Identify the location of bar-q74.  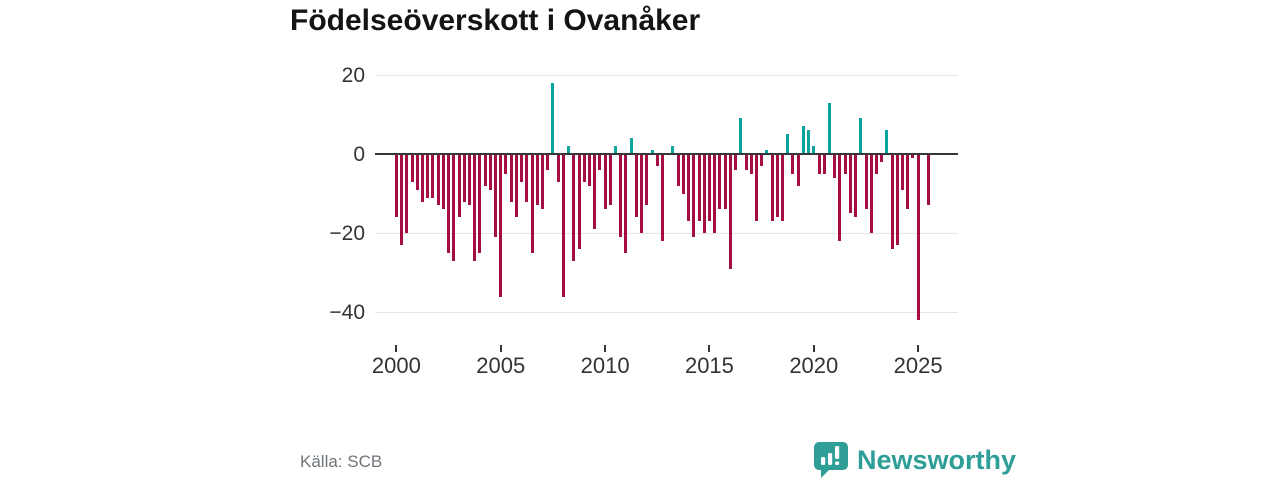
(783, 188).